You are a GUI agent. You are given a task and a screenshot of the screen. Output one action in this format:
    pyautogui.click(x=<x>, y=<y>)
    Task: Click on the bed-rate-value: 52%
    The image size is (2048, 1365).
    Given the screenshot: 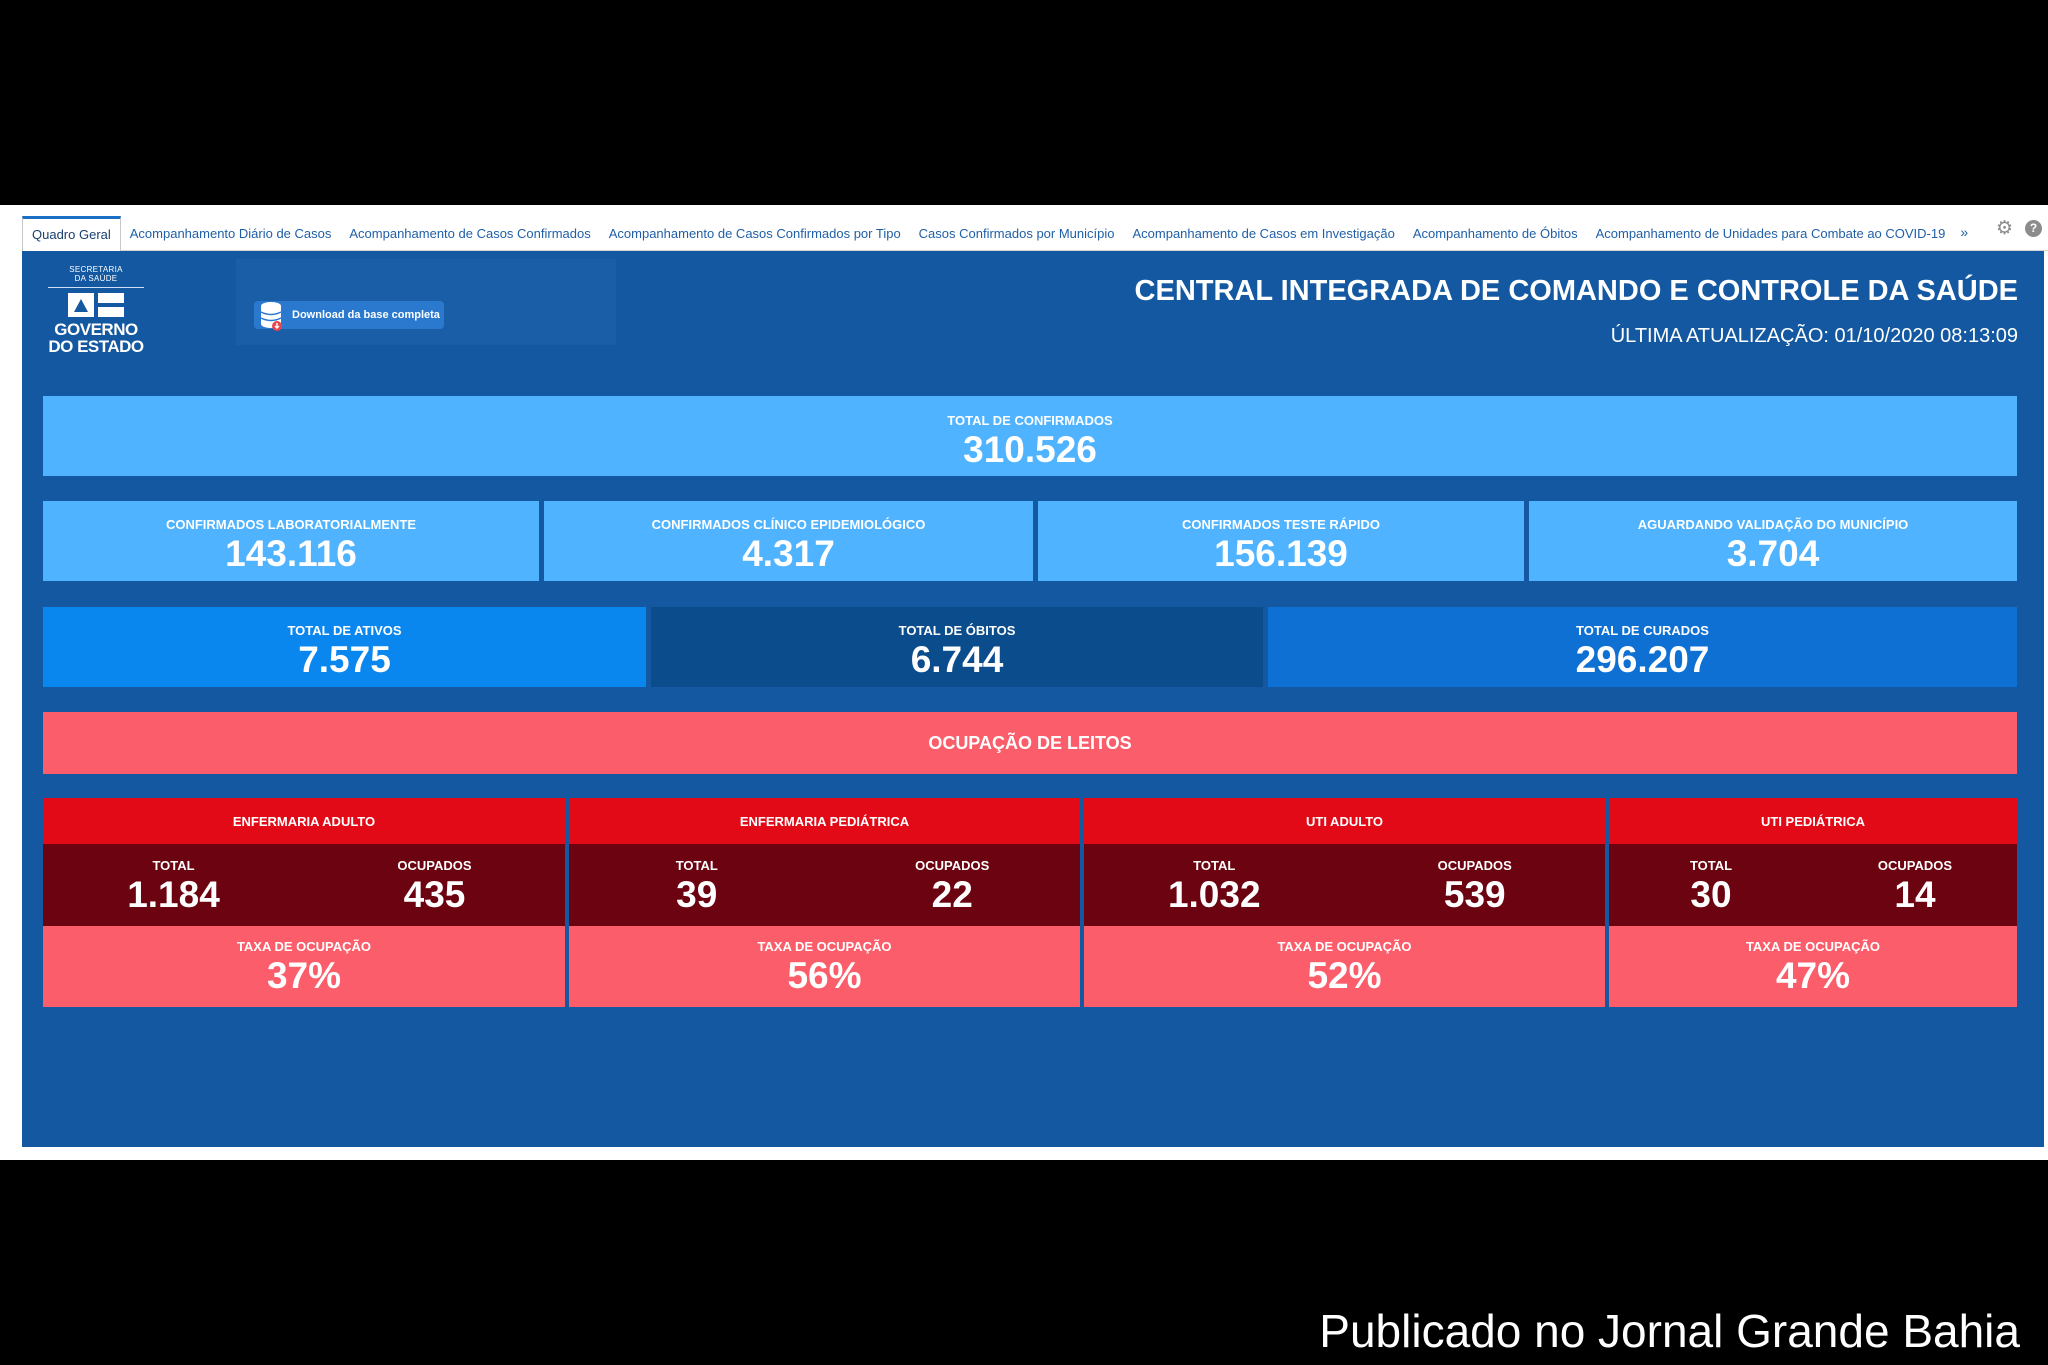 What is the action you would take?
    pyautogui.click(x=1344, y=975)
    